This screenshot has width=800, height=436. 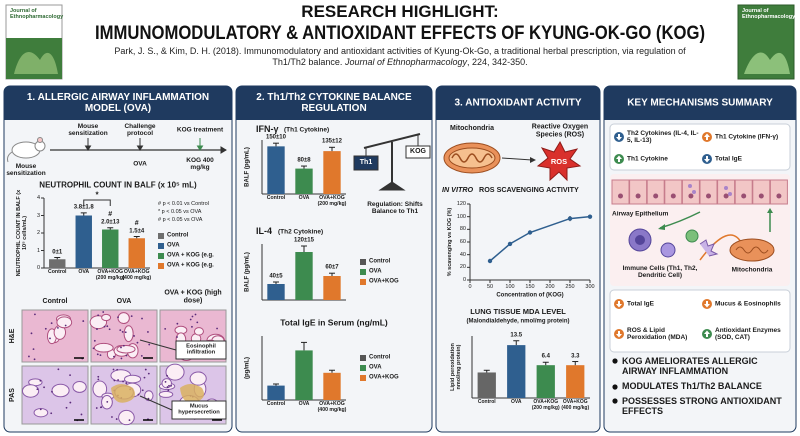 I want to click on kicker: RESEARCH HIGHLIGHT:, so click(x=399, y=11).